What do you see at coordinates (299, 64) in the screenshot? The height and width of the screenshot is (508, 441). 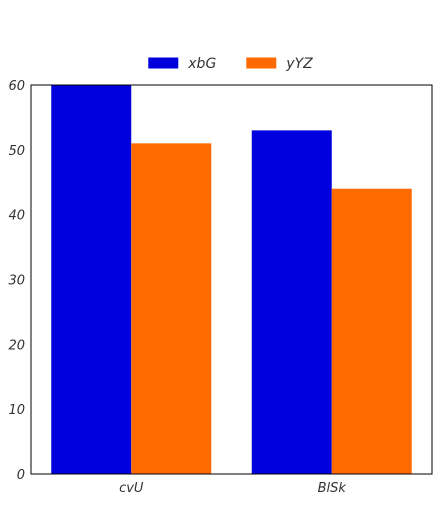 I see `legend-label: yYZ` at bounding box center [299, 64].